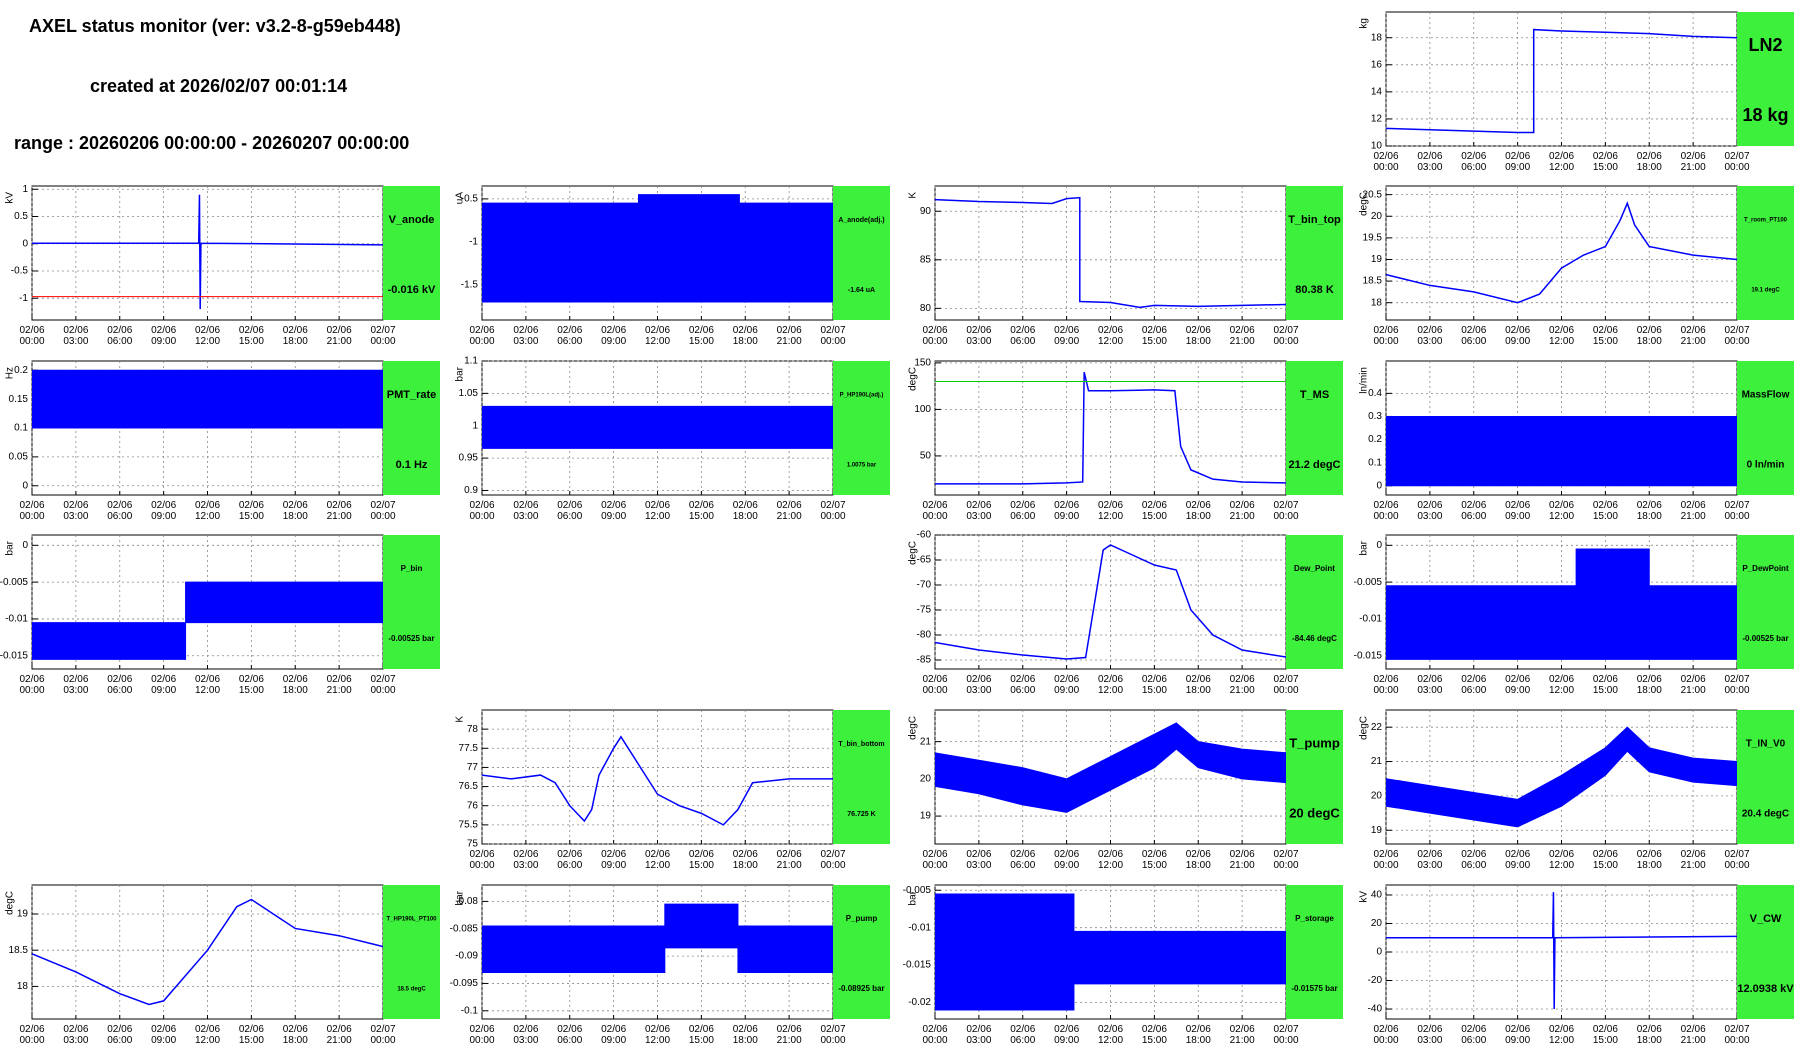 This screenshot has width=1796, height=1052. I want to click on y-tick-label: 18, so click(1377, 37).